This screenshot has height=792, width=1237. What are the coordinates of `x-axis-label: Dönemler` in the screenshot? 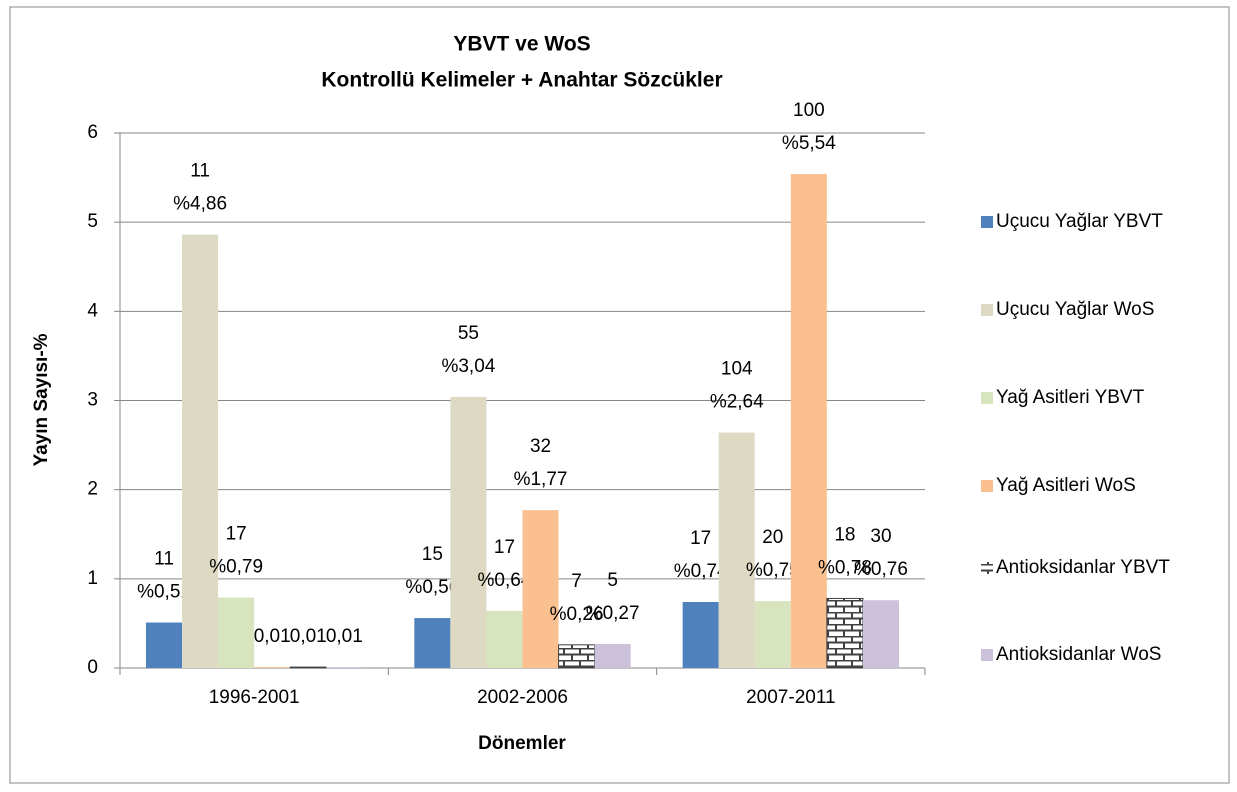 It's located at (522, 743).